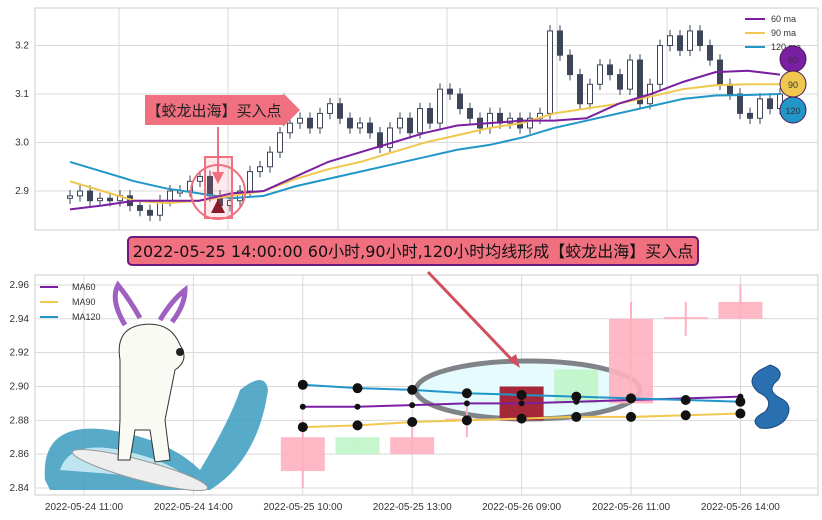 Image resolution: width=822 pixels, height=520 pixels. What do you see at coordinates (514, 361) in the screenshot?
I see `pointer-arrow-head` at bounding box center [514, 361].